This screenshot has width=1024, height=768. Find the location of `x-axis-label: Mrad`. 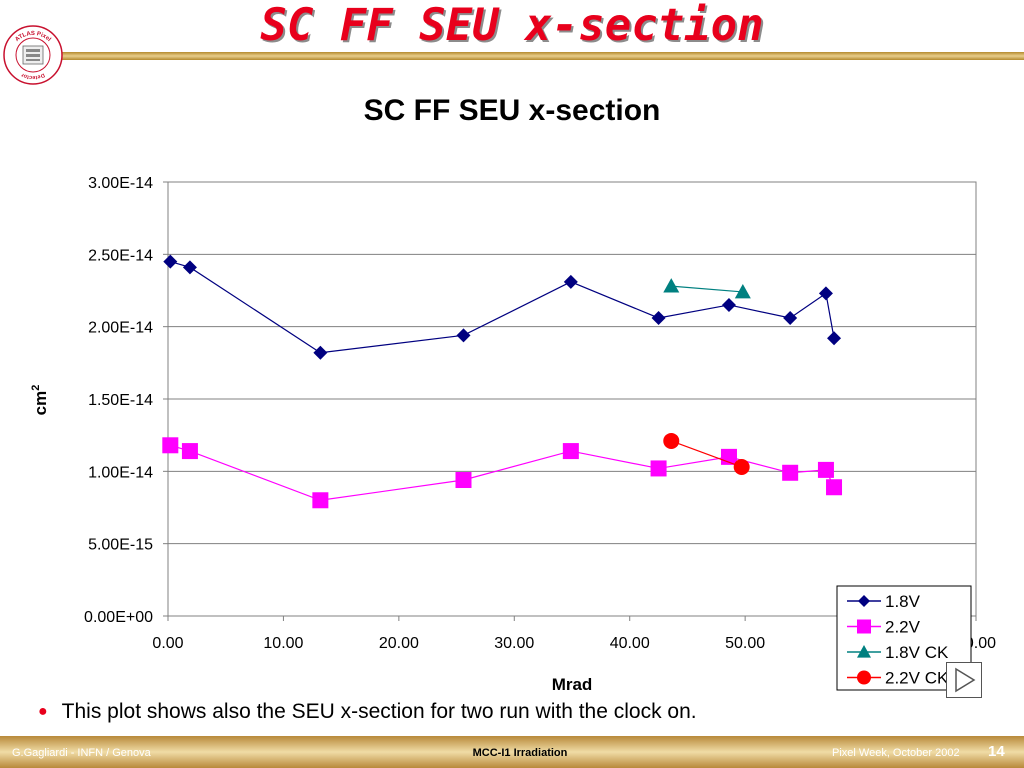

x-axis-label: Mrad is located at coordinates (572, 684).